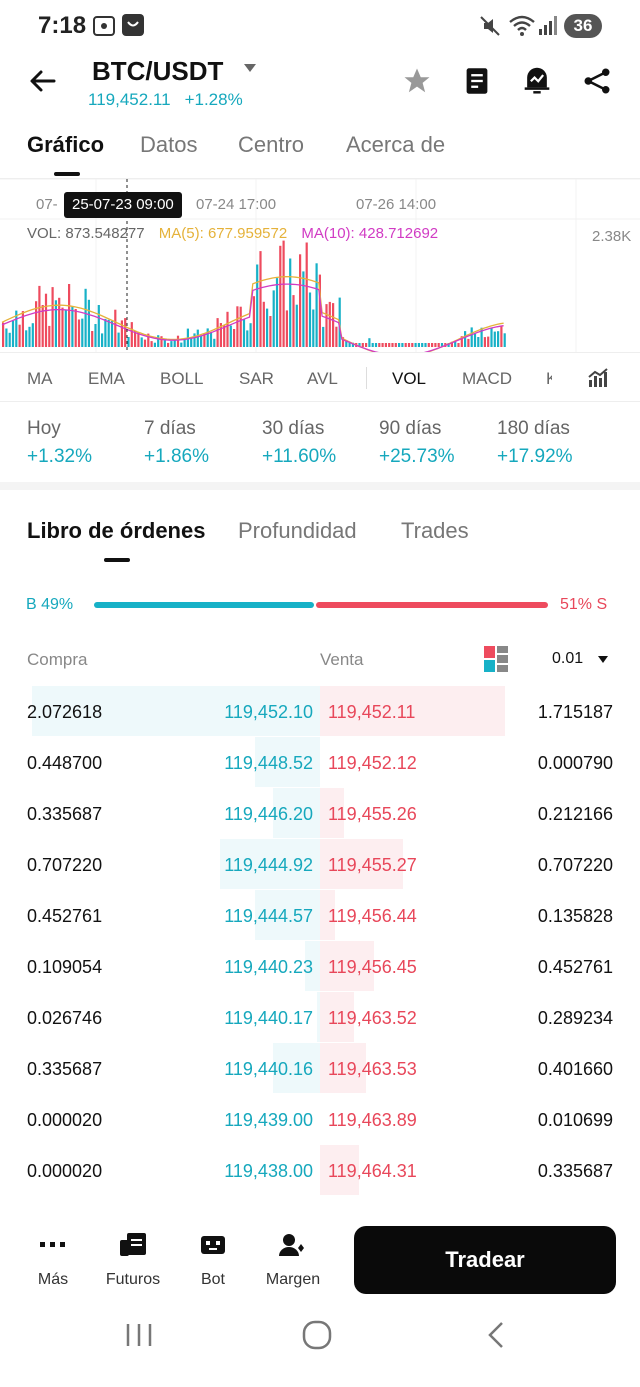  What do you see at coordinates (549, 378) in the screenshot?
I see `indicator-kdj: K` at bounding box center [549, 378].